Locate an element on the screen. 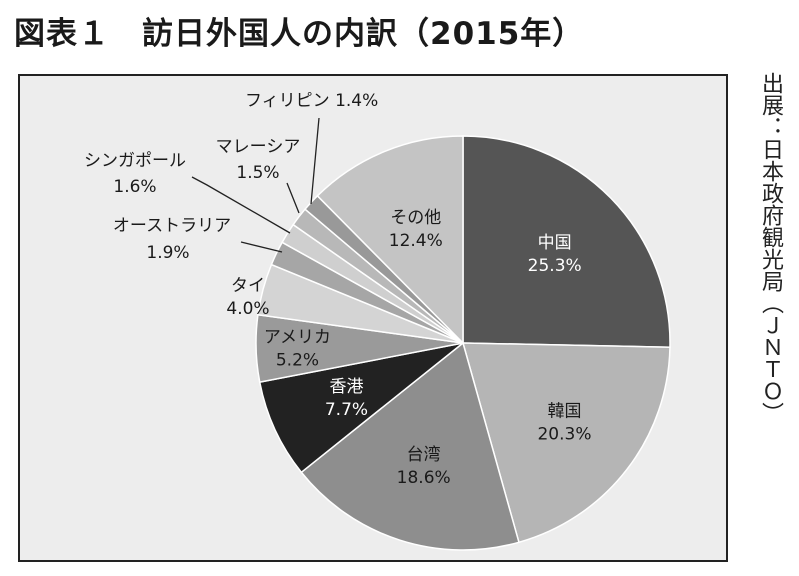  slice-label-香港-value: 7.7% is located at coordinates (346, 410).